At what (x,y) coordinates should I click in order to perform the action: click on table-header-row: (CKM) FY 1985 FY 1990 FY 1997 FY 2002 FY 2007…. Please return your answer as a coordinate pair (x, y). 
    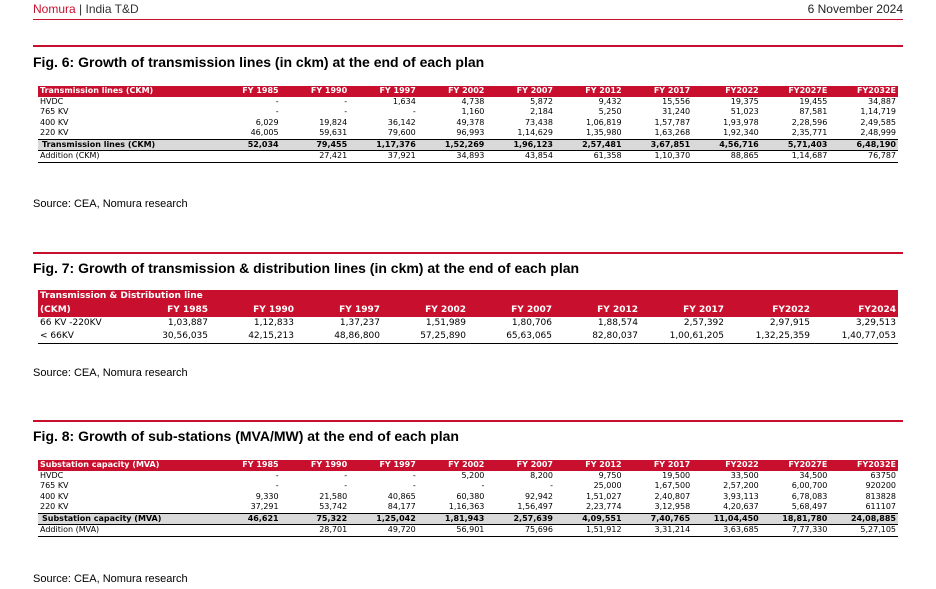
    Looking at the image, I should click on (468, 310).